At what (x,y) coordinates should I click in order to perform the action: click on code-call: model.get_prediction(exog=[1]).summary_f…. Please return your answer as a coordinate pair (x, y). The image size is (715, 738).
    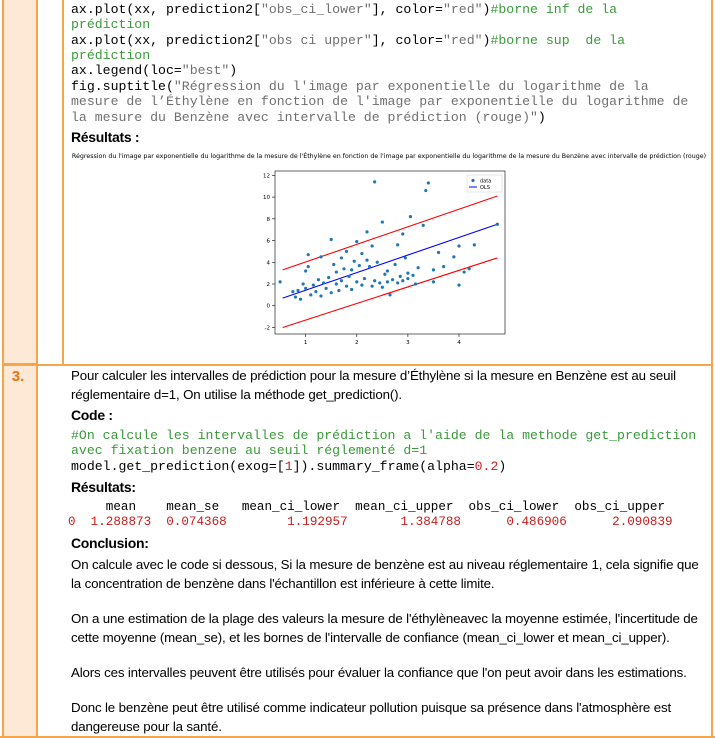
    Looking at the image, I should click on (289, 466).